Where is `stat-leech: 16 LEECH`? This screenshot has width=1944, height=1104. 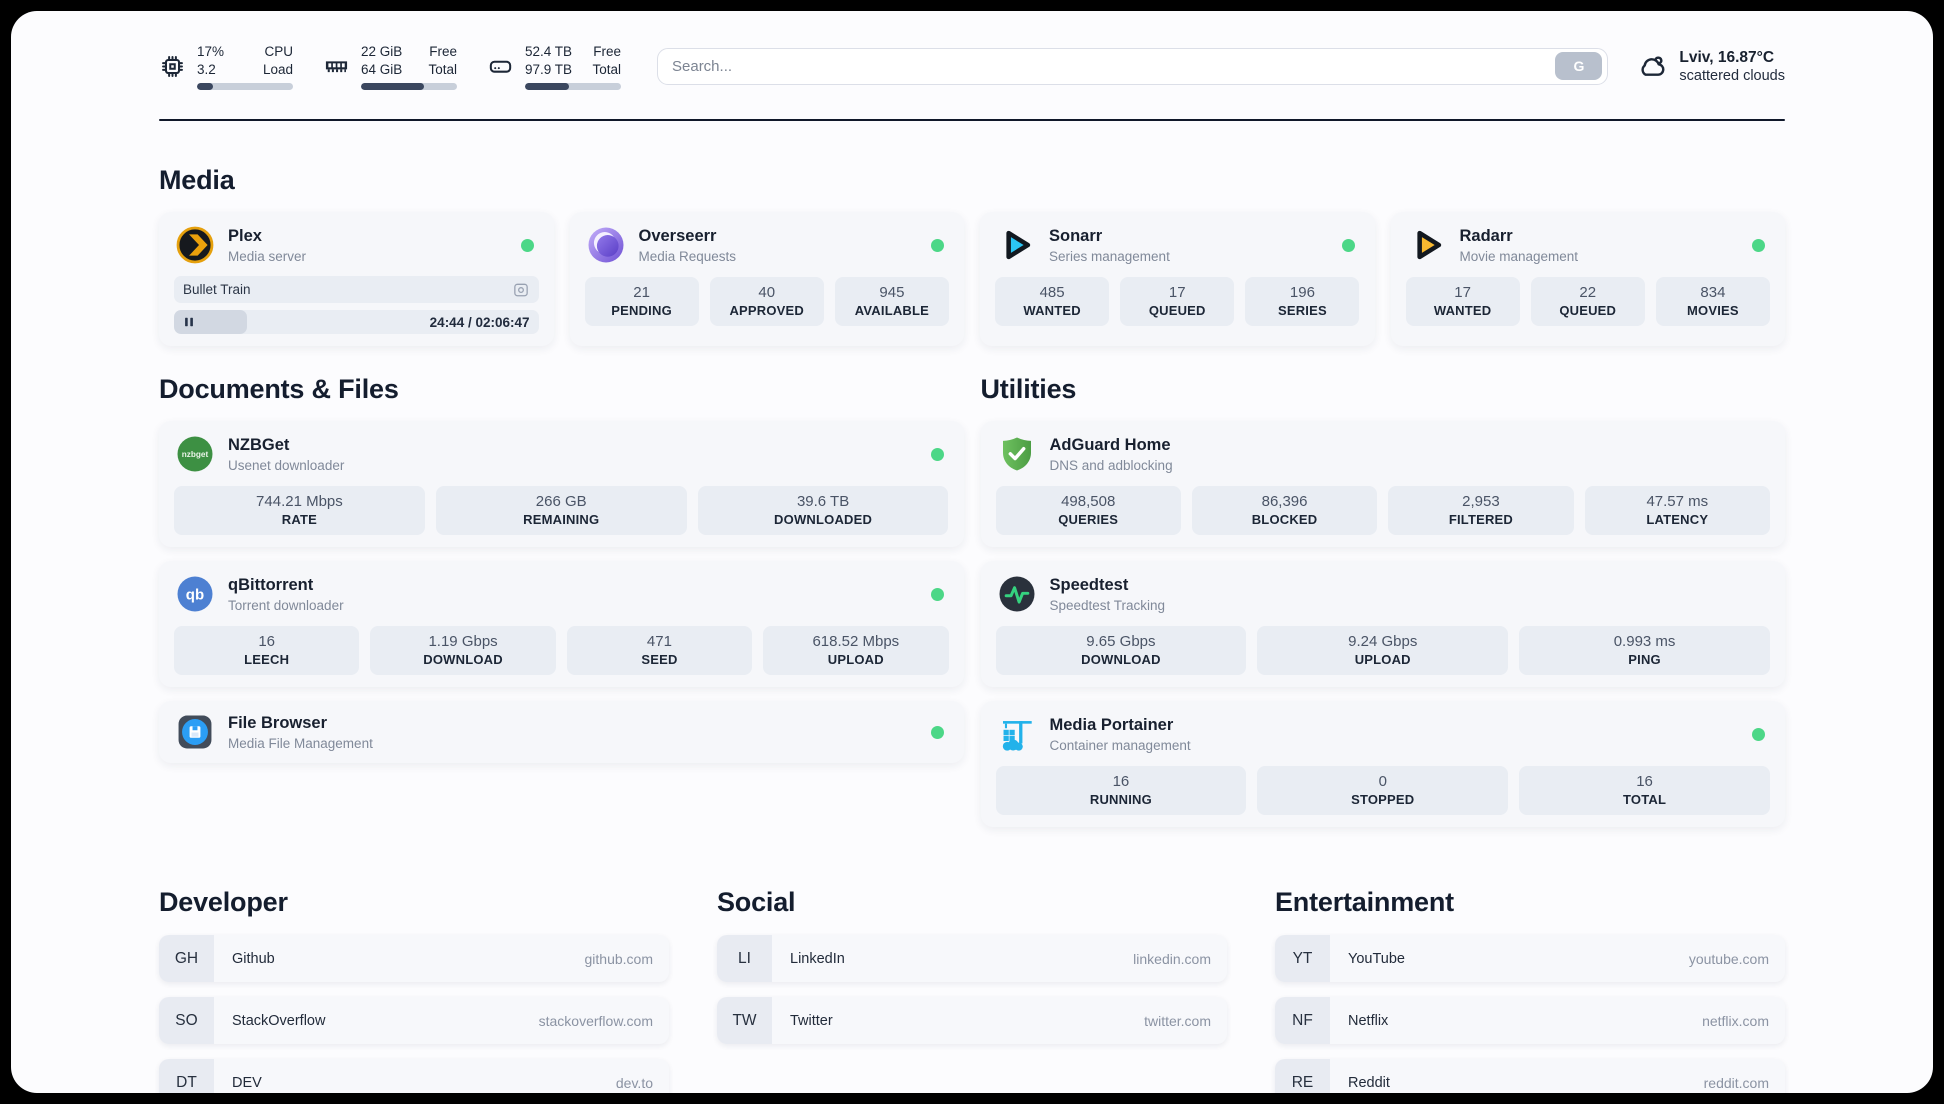
stat-leech: 16 LEECH is located at coordinates (267, 651).